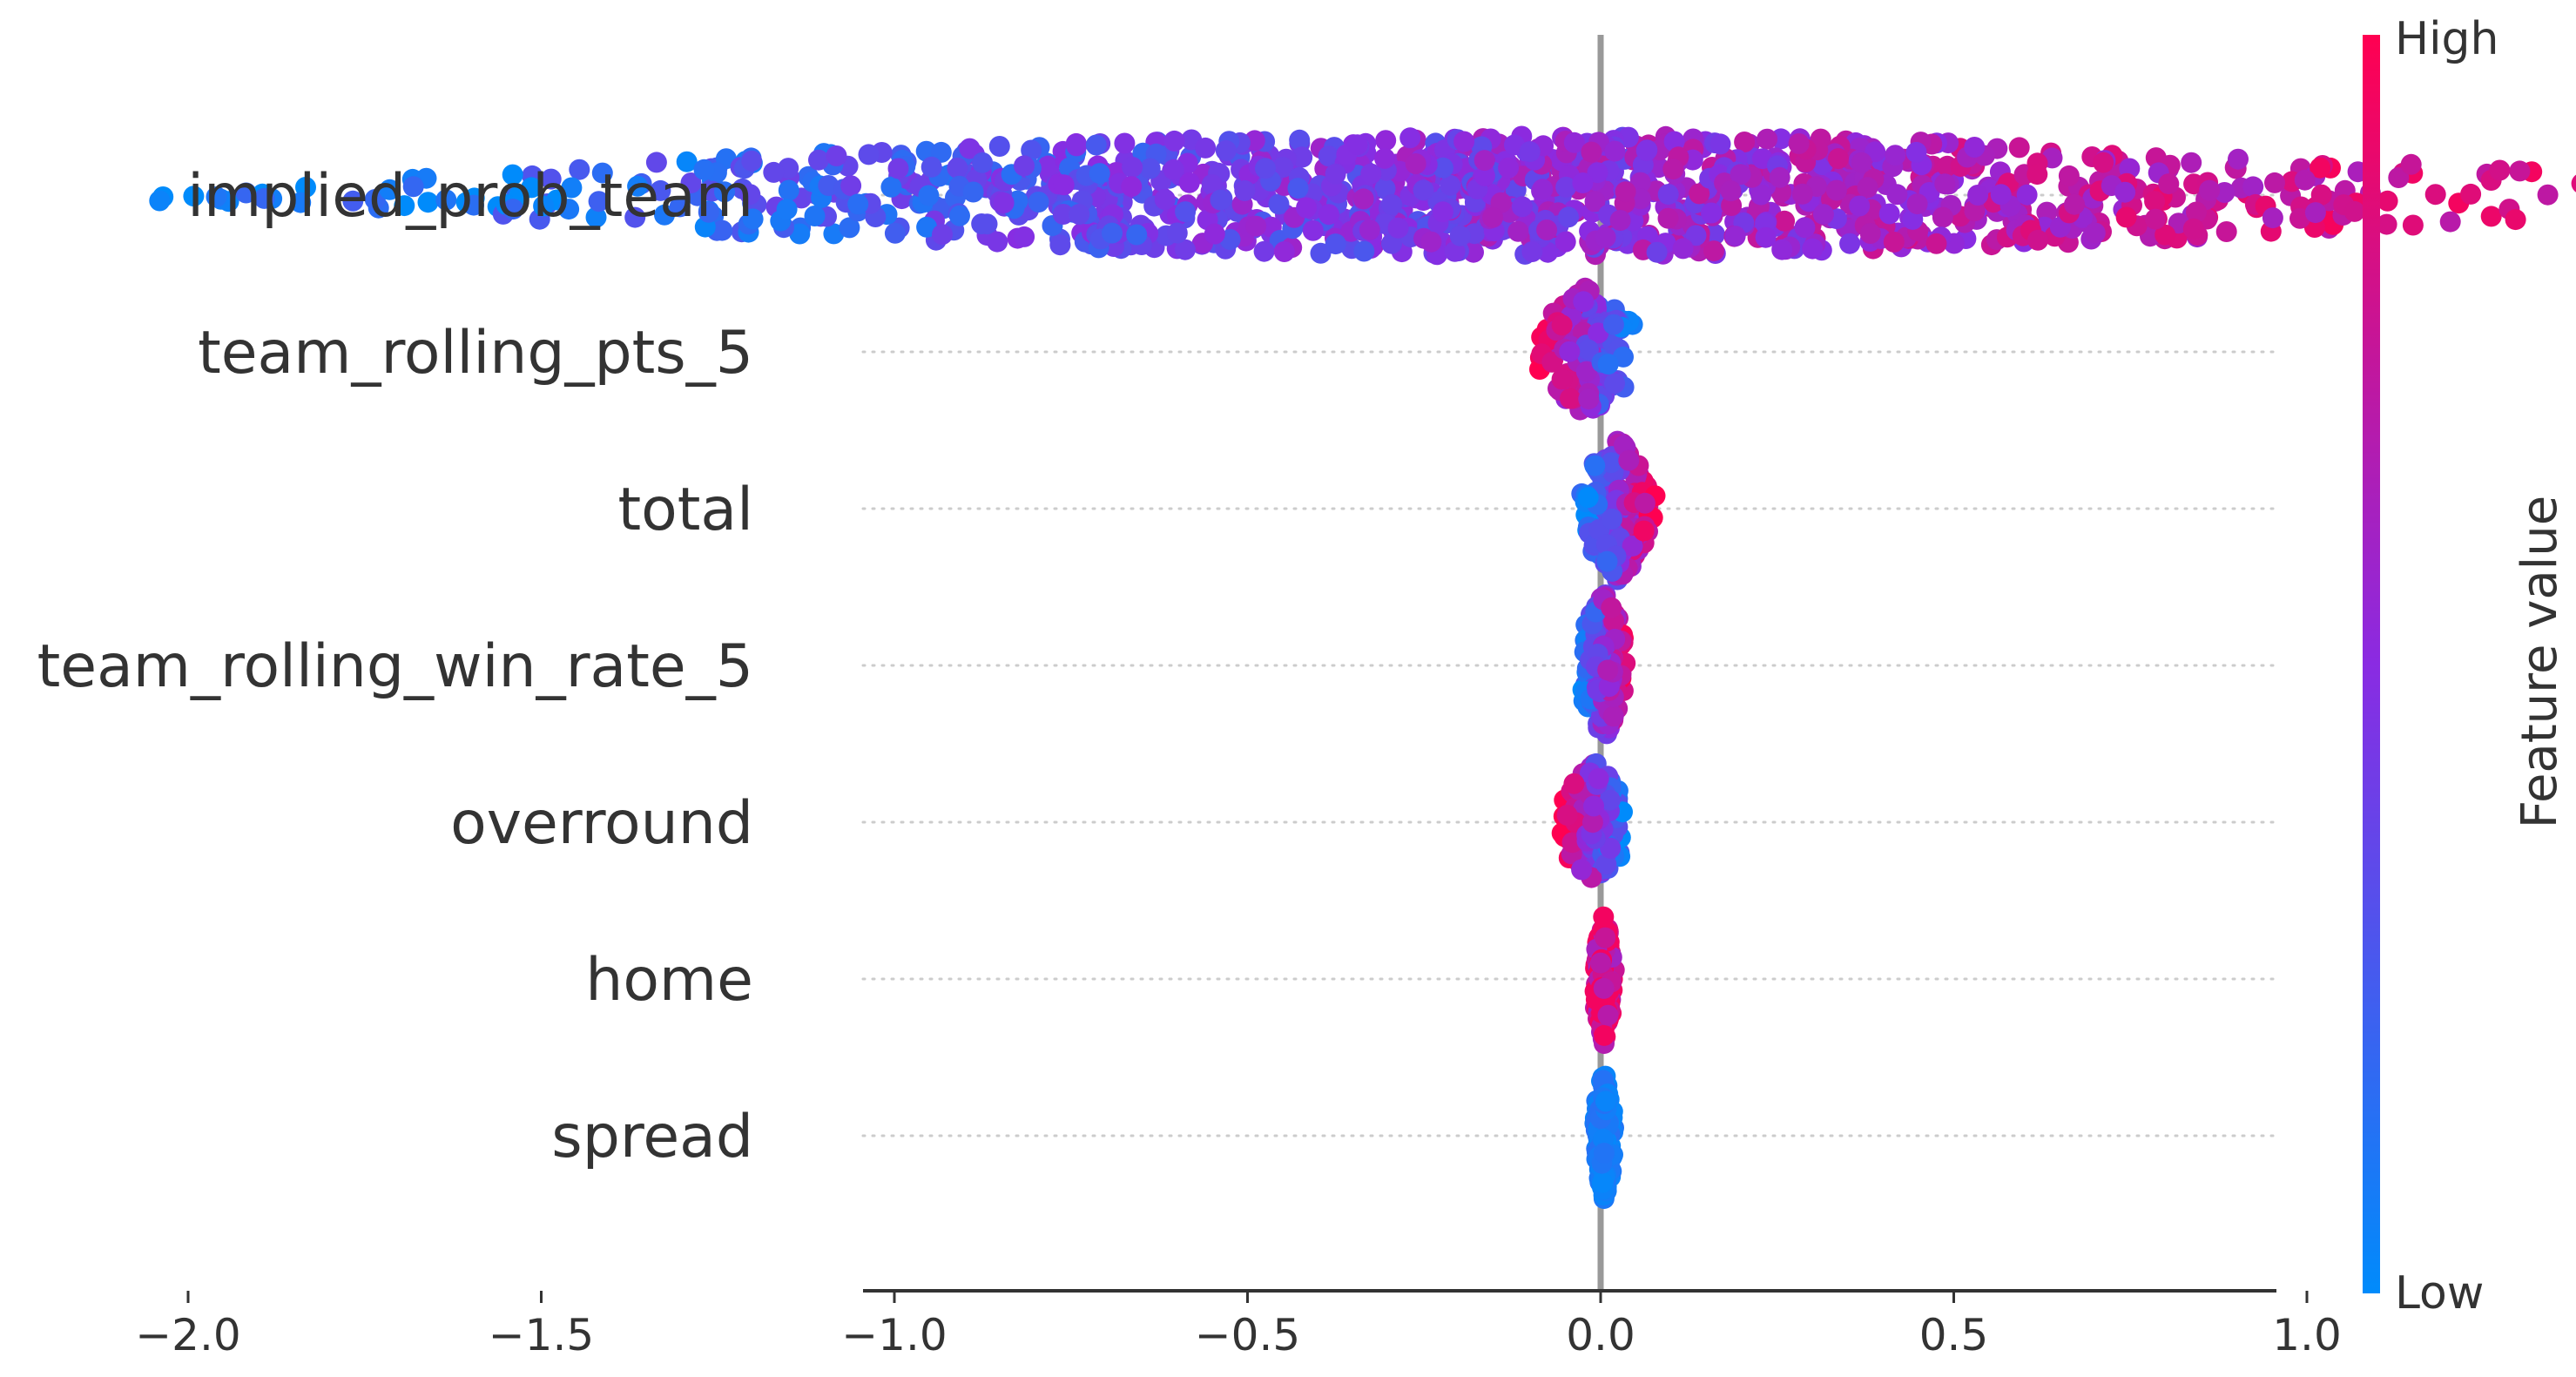 The image size is (2576, 1377). Describe the element at coordinates (602, 823) in the screenshot. I see `feature-label-overround: overround` at that location.